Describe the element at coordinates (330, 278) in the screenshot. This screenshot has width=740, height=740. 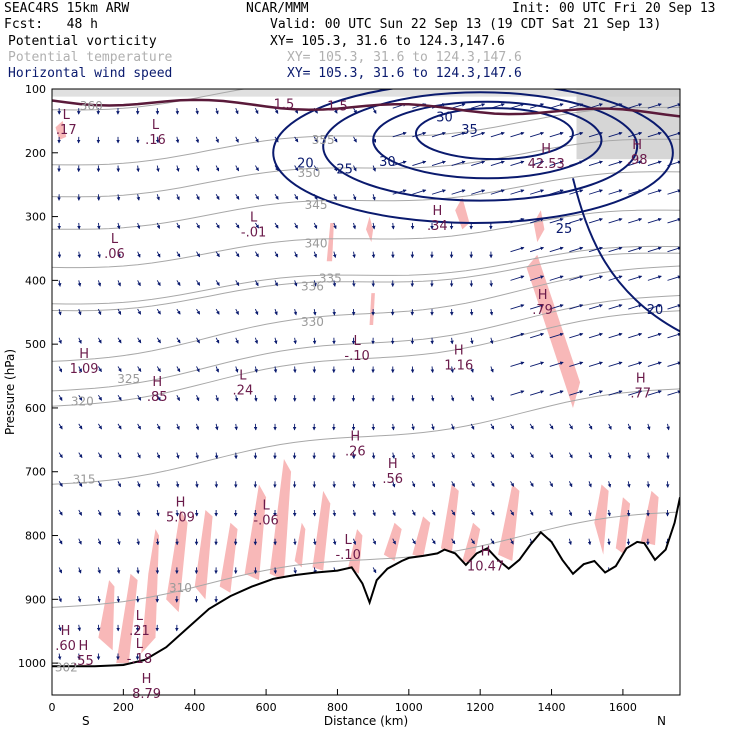
I see `theta-contour-label: 335` at that location.